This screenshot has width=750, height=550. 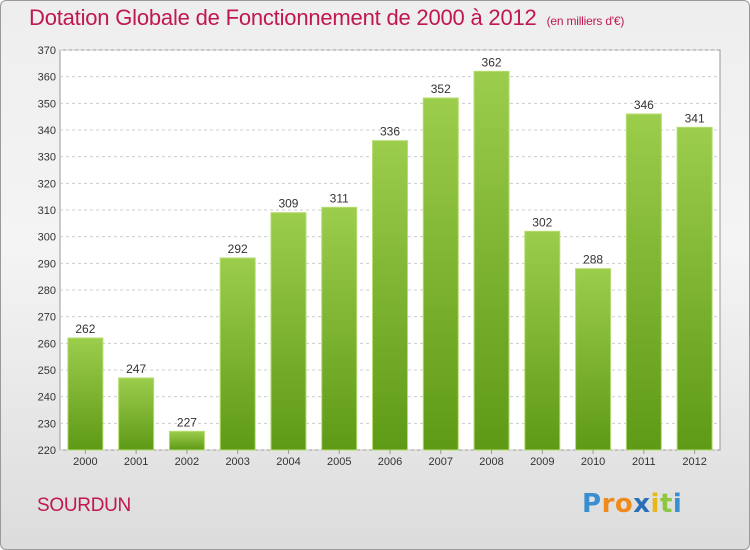 I want to click on logo-letter: P, so click(x=592, y=504).